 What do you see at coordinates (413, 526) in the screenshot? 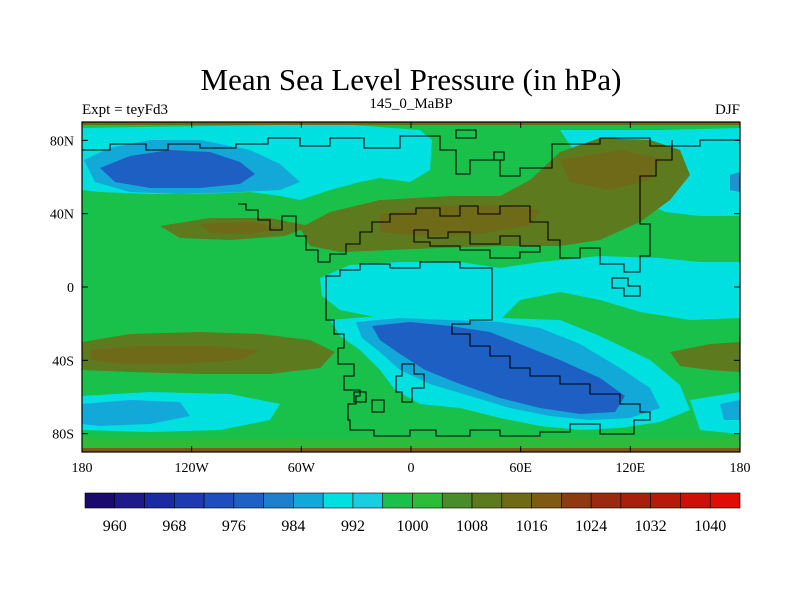
I see `colorbar-label: 1000` at bounding box center [413, 526].